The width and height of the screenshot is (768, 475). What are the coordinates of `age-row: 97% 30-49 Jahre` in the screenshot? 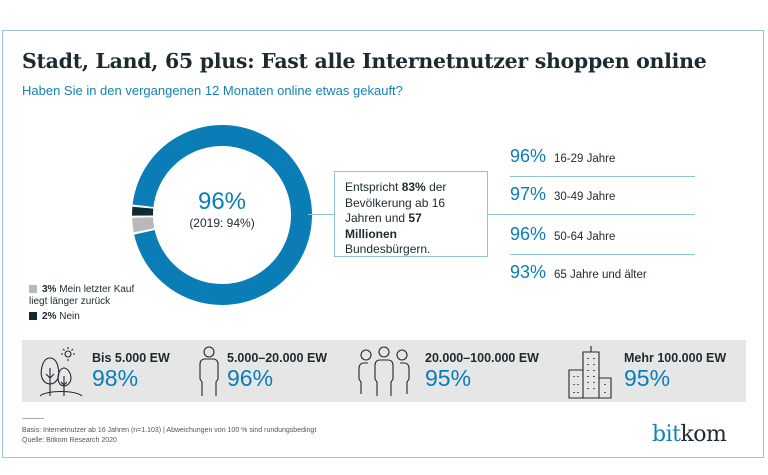 It's located at (562, 194).